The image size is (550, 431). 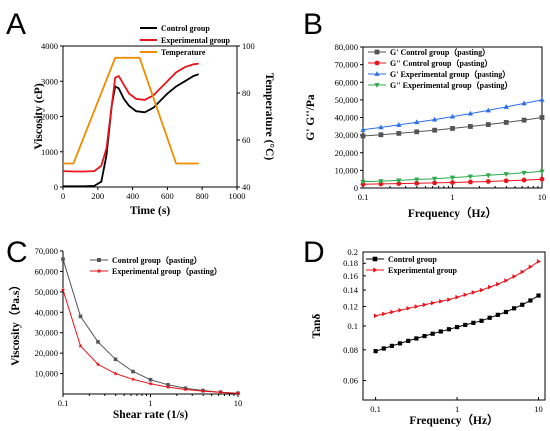 I want to click on y-tick-label: 20,000, so click(x=346, y=153).